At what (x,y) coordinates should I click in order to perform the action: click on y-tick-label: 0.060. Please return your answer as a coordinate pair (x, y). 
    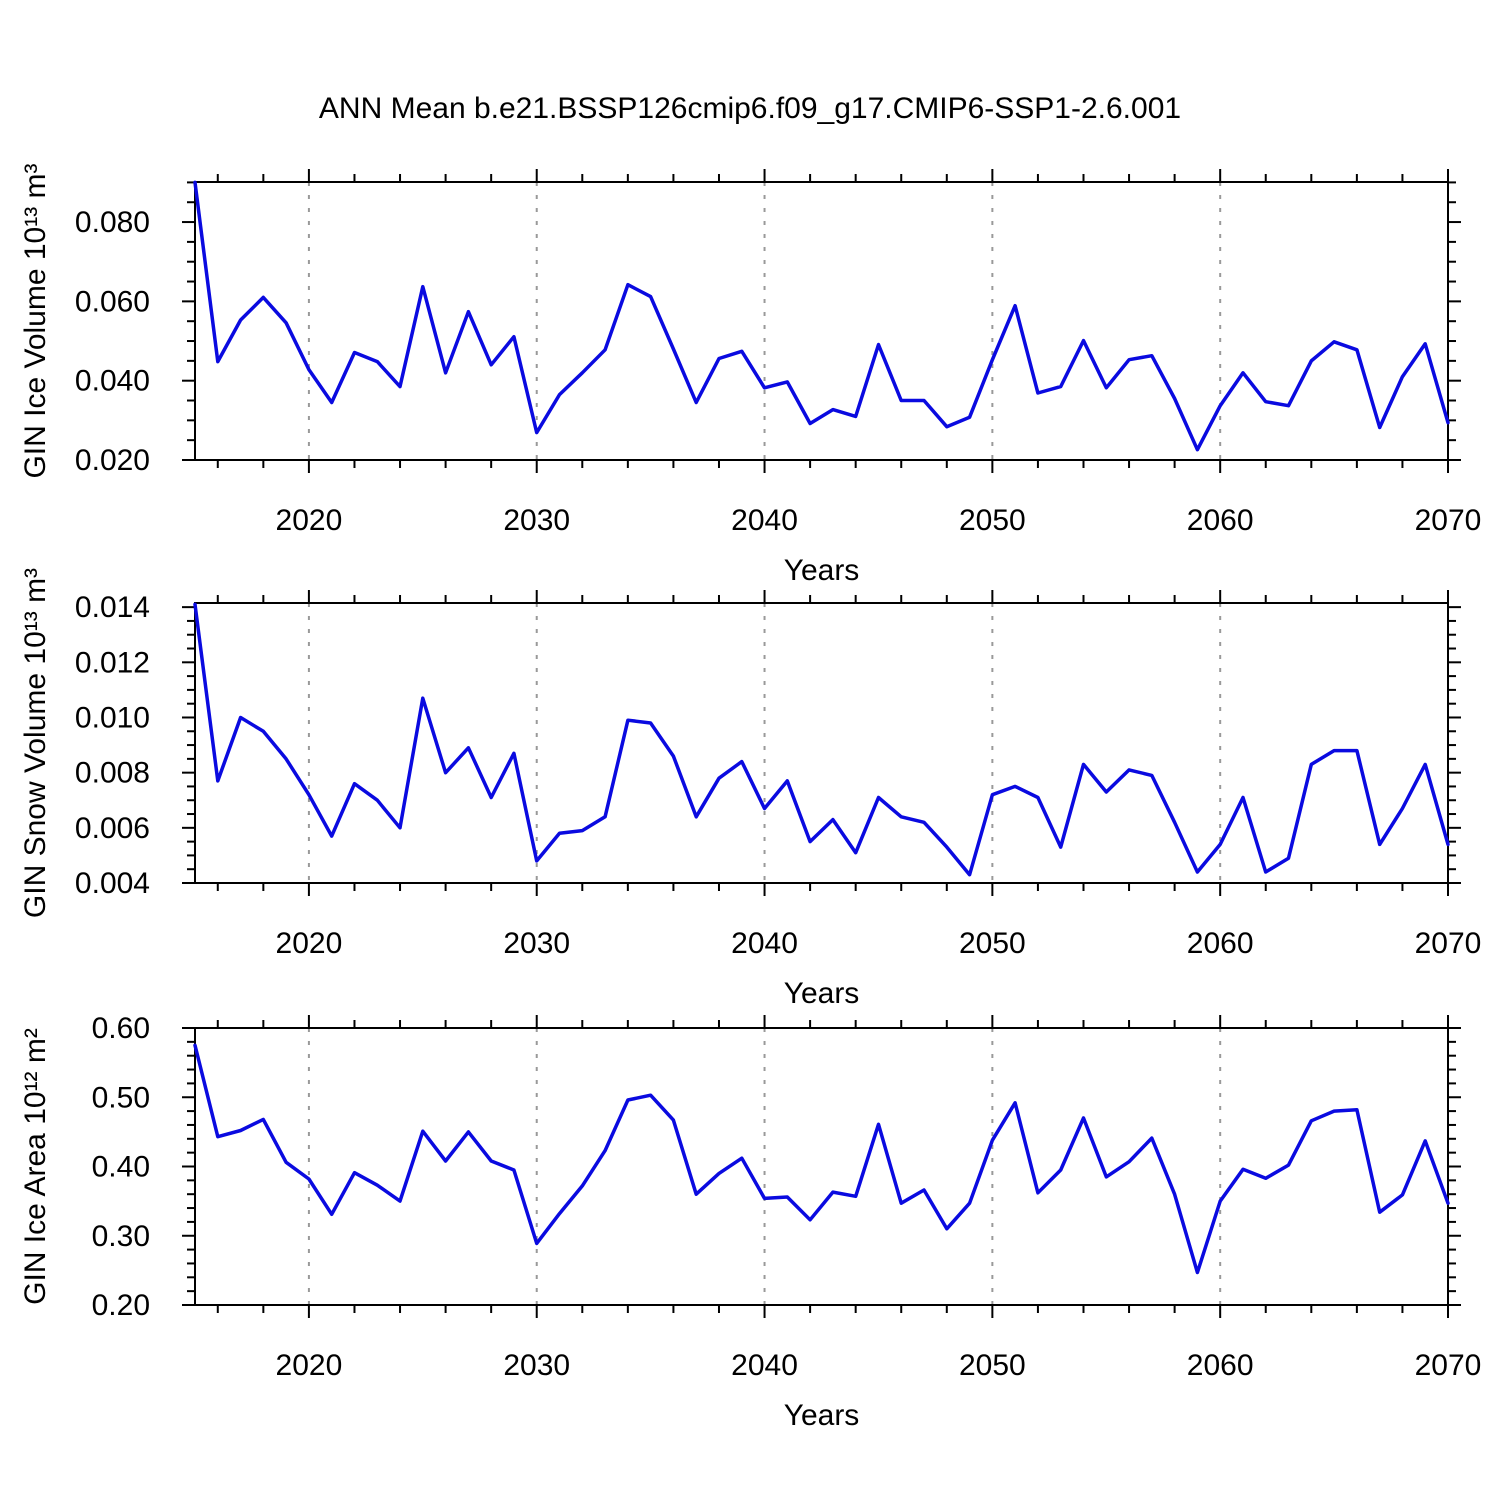
    Looking at the image, I should click on (112, 301).